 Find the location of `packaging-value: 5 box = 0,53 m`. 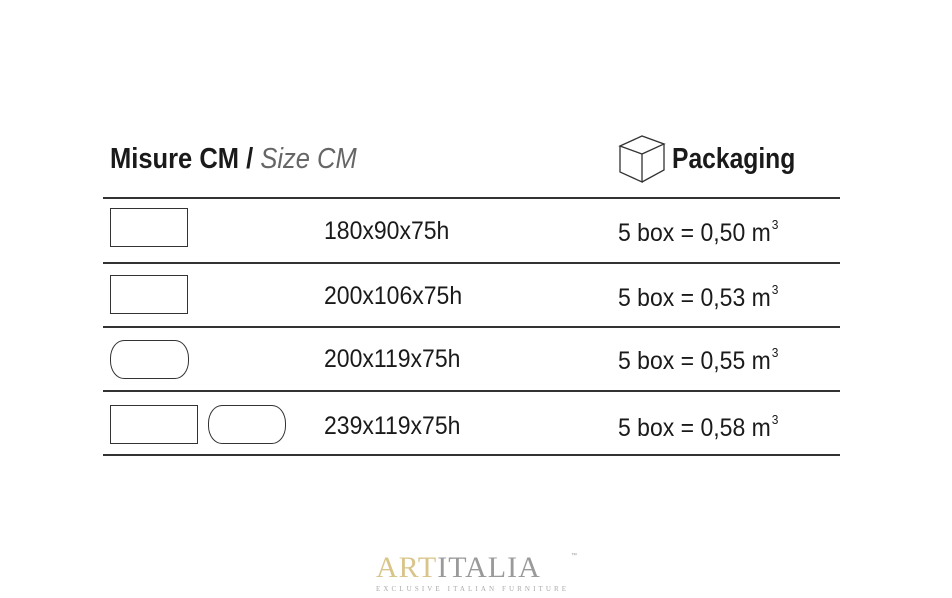

packaging-value: 5 box = 0,53 m is located at coordinates (694, 298).